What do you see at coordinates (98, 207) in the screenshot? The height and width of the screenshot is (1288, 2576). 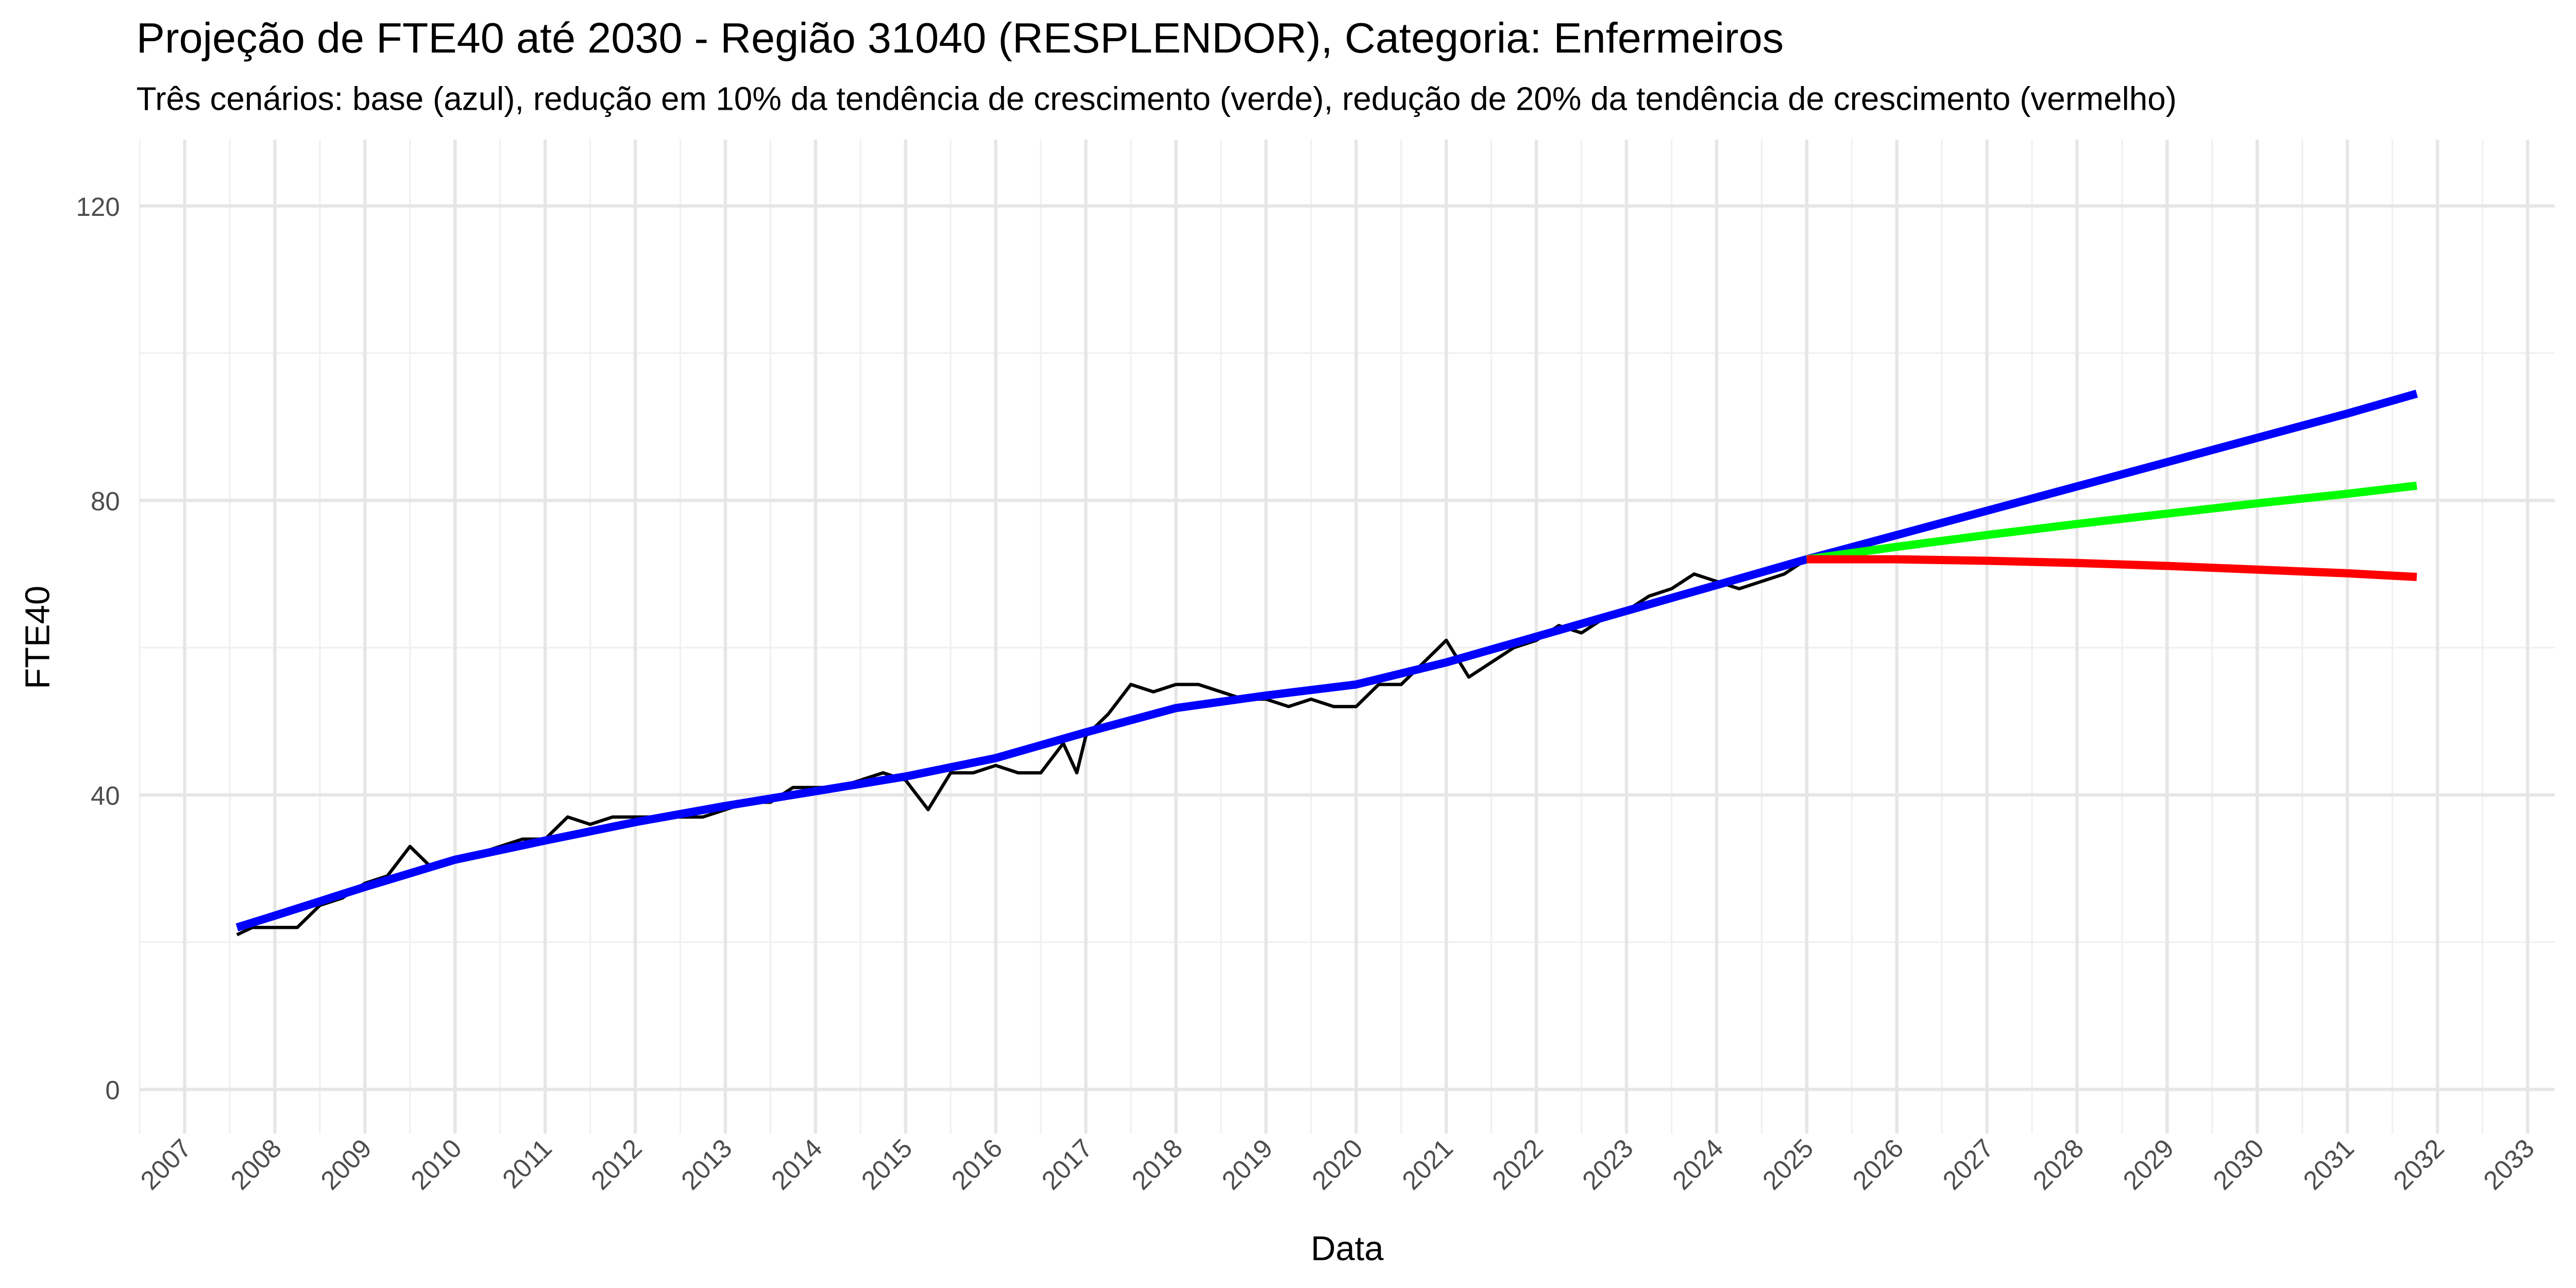 I see `y-tick-label: 120` at bounding box center [98, 207].